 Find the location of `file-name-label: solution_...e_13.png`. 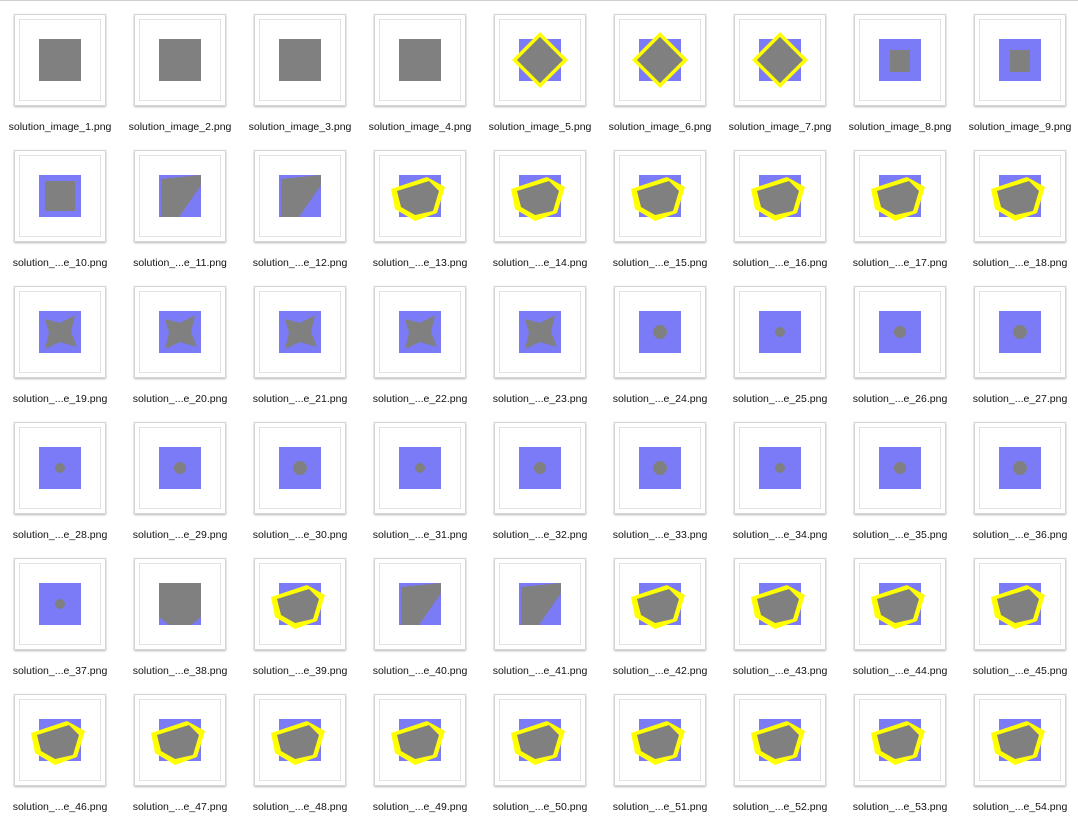

file-name-label: solution_...e_13.png is located at coordinates (420, 263).